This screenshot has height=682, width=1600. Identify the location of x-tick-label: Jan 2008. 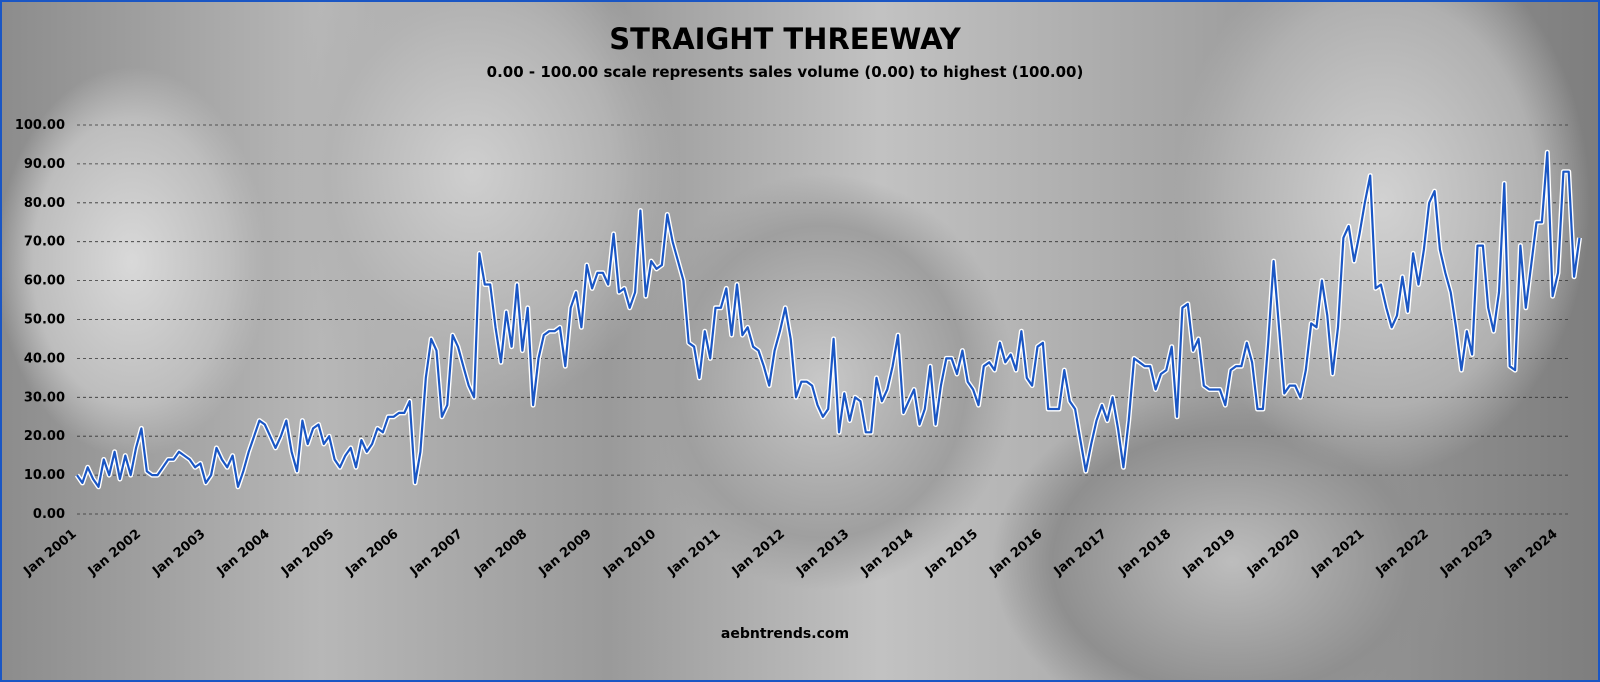
(500, 553).